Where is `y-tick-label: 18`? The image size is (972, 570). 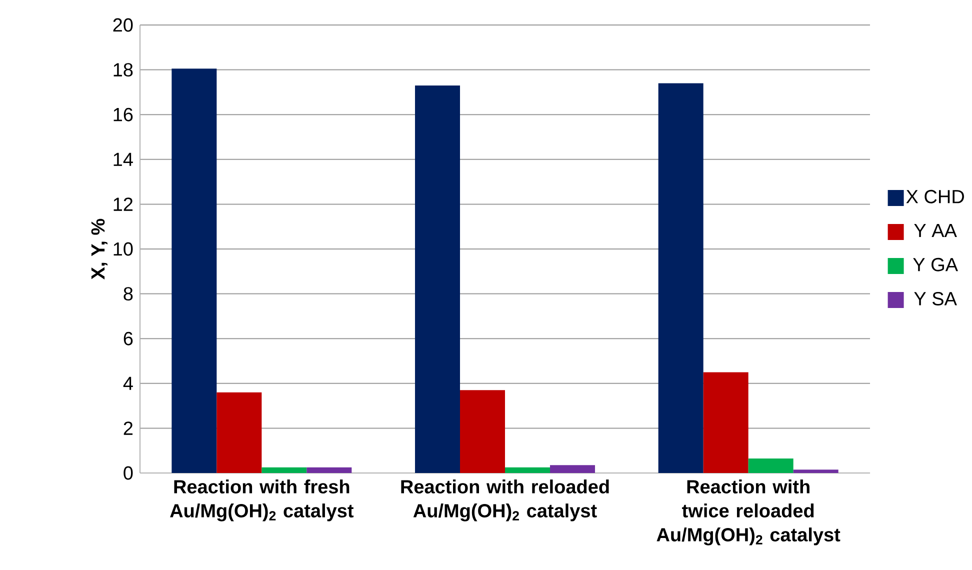
y-tick-label: 18 is located at coordinates (123, 70).